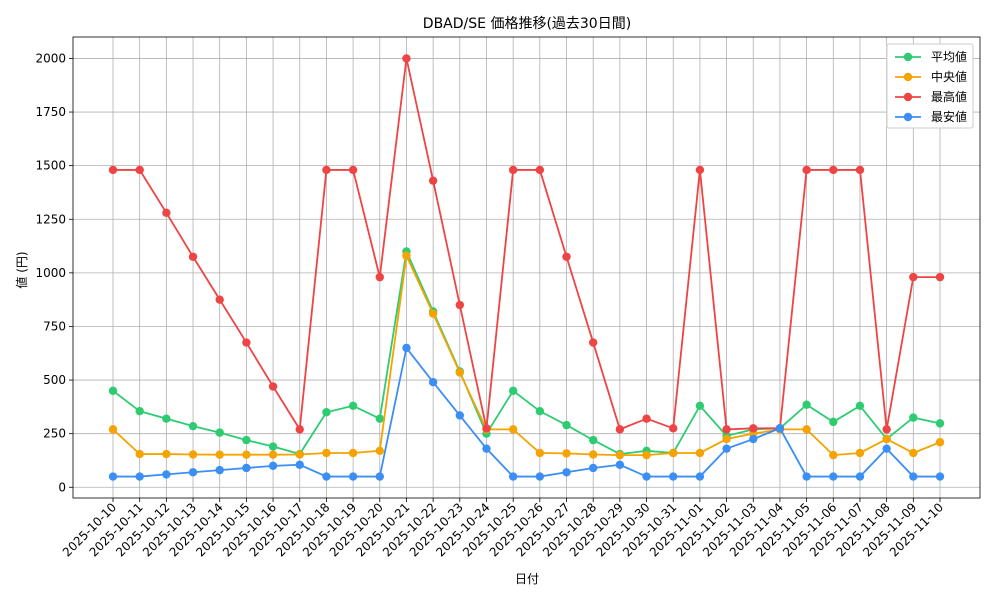 This screenshot has width=1000, height=604. Describe the element at coordinates (949, 76) in the screenshot. I see `legend-label: 中央値` at that location.